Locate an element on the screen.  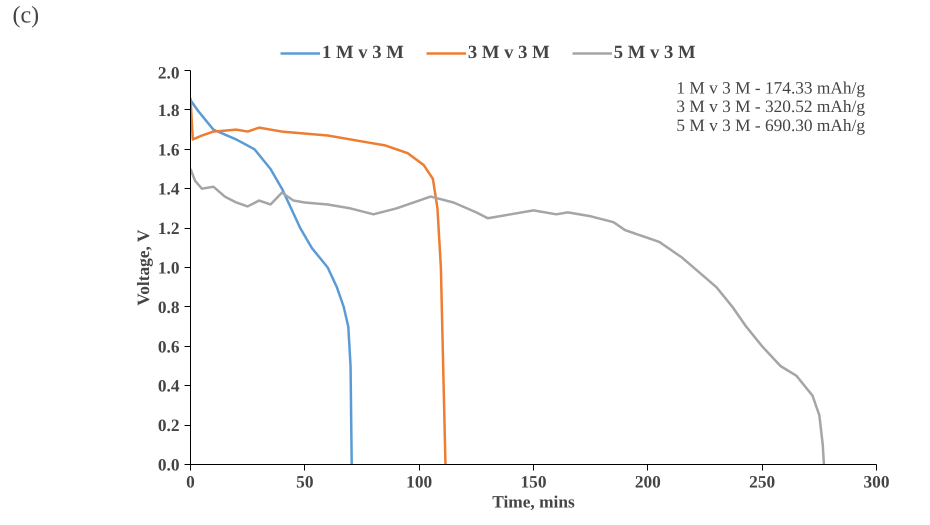
y-tick-label: 1.2 is located at coordinates (169, 228).